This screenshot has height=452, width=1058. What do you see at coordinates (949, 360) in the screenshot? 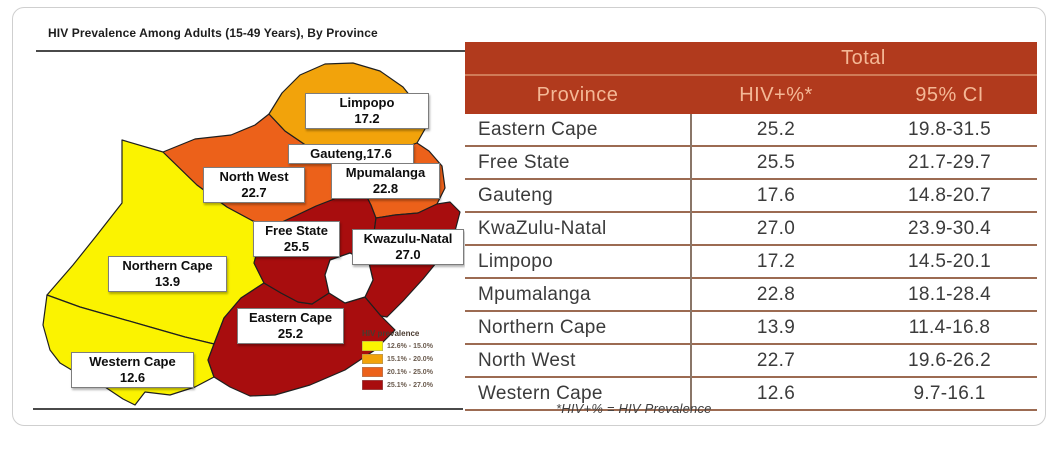
I see `cell-ci: 19.6-26.2` at bounding box center [949, 360].